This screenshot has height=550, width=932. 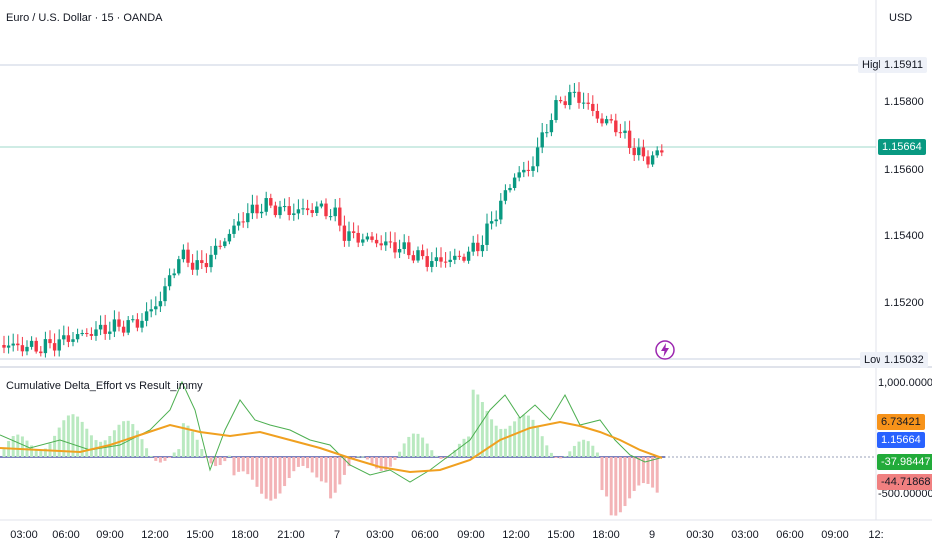 I want to click on time-tick: 18:00, so click(x=606, y=535).